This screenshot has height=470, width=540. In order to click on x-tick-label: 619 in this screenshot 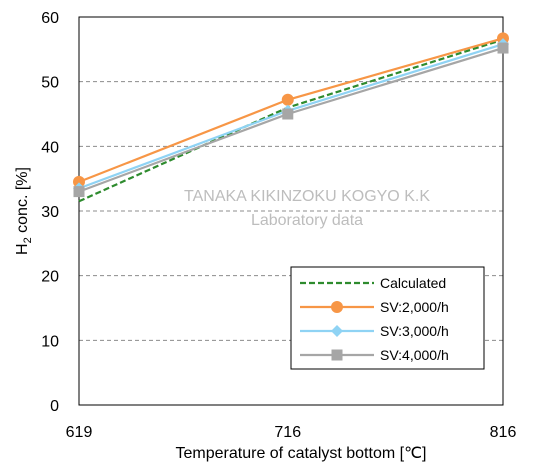, I will do `click(79, 432)`.